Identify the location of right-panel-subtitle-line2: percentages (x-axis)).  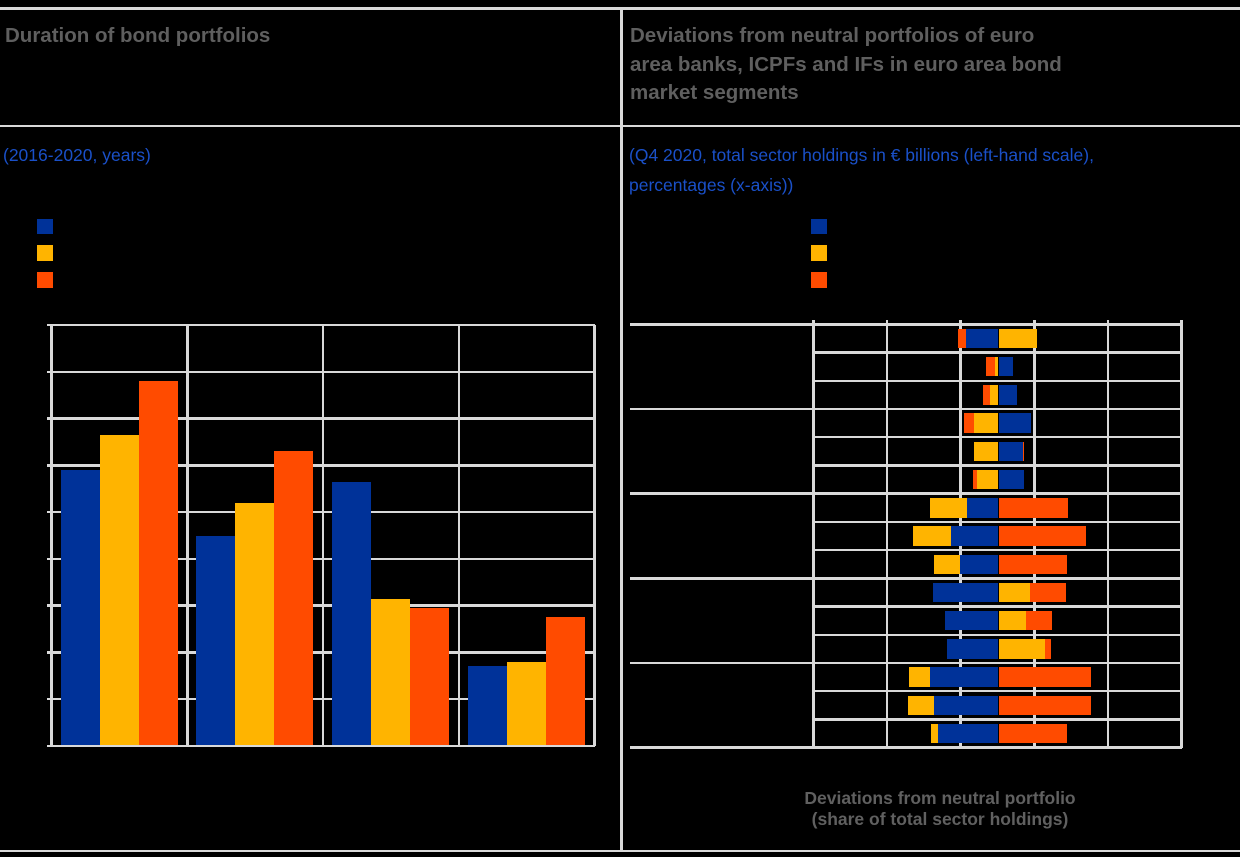
(711, 185).